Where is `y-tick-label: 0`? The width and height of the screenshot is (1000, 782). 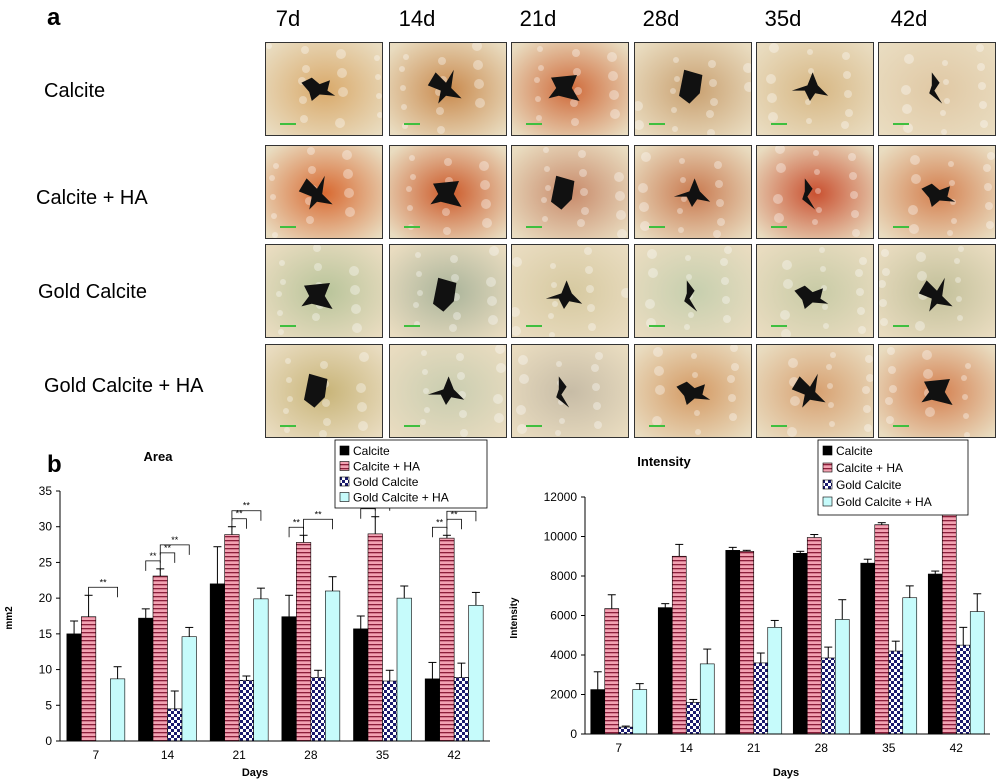
y-tick-label: 0 is located at coordinates (573, 734).